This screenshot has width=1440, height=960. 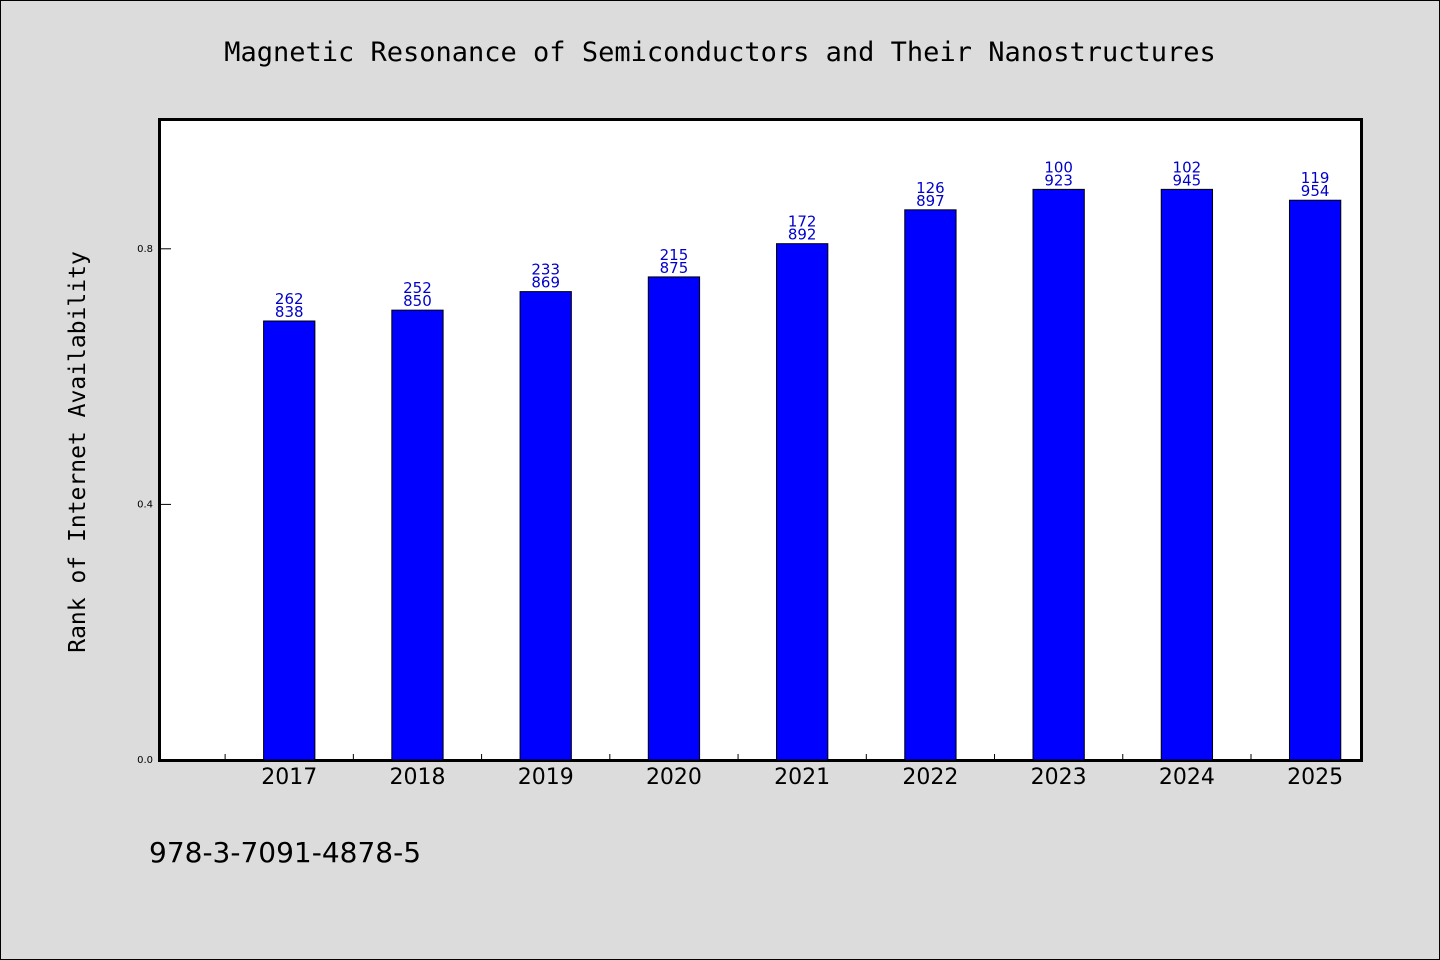 I want to click on bar-2019, so click(x=545, y=526).